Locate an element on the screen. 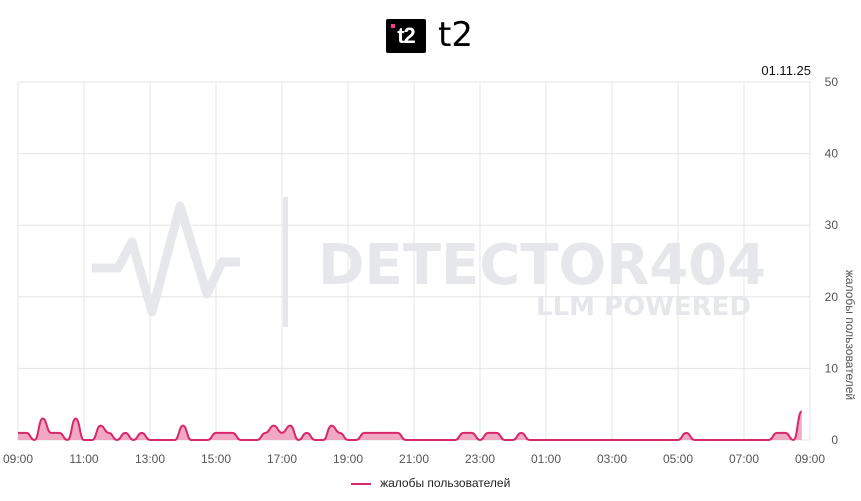 This screenshot has width=861, height=501. y-tick-label: 0 is located at coordinates (834, 440).